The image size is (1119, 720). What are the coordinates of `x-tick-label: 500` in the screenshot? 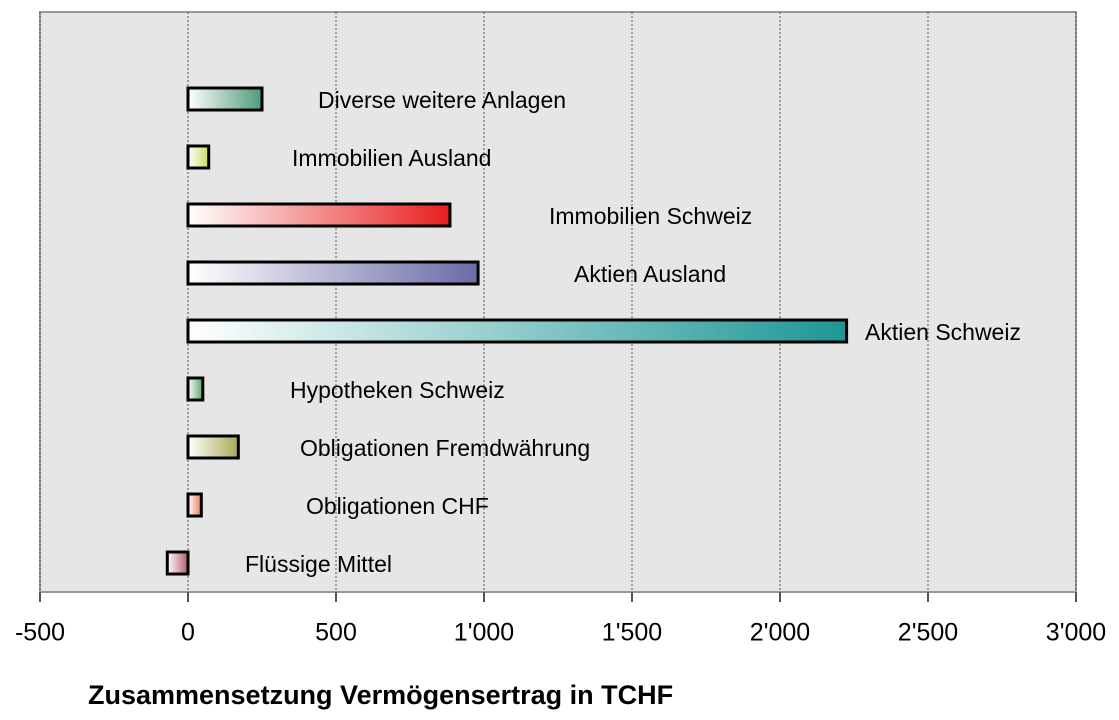 It's located at (336, 633).